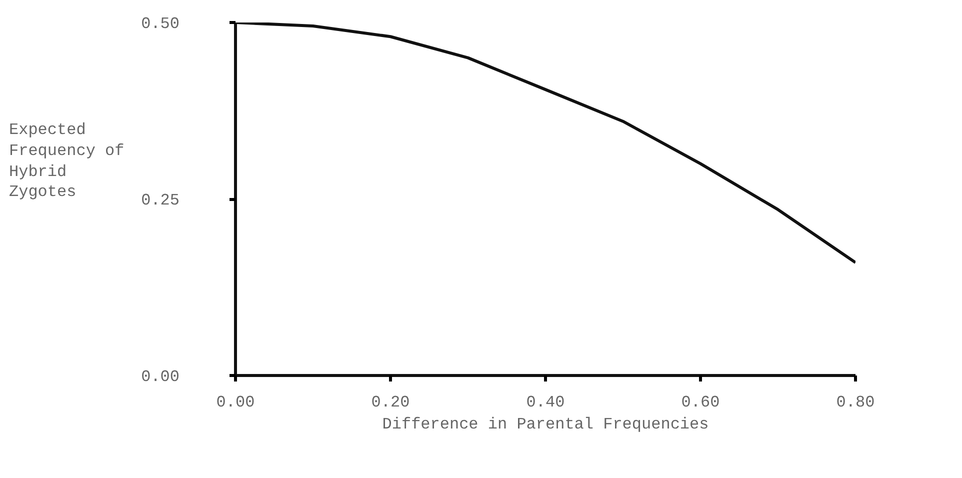 This screenshot has height=478, width=962. What do you see at coordinates (235, 403) in the screenshot?
I see `x-tick-label: 0.00` at bounding box center [235, 403].